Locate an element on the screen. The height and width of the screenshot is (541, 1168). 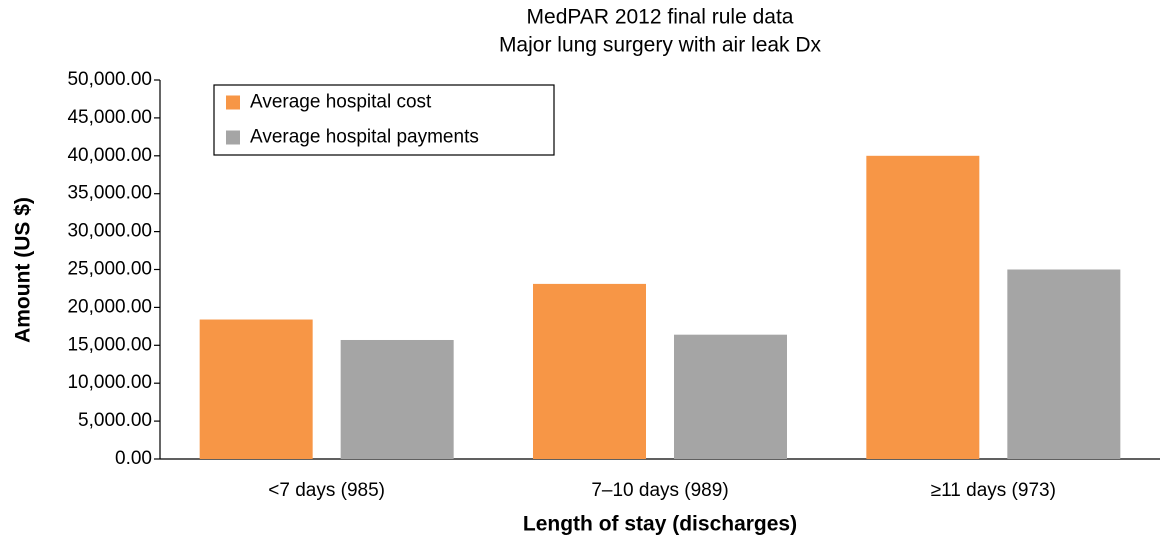
y-tick-label: 50,000.00 is located at coordinates (109, 79).